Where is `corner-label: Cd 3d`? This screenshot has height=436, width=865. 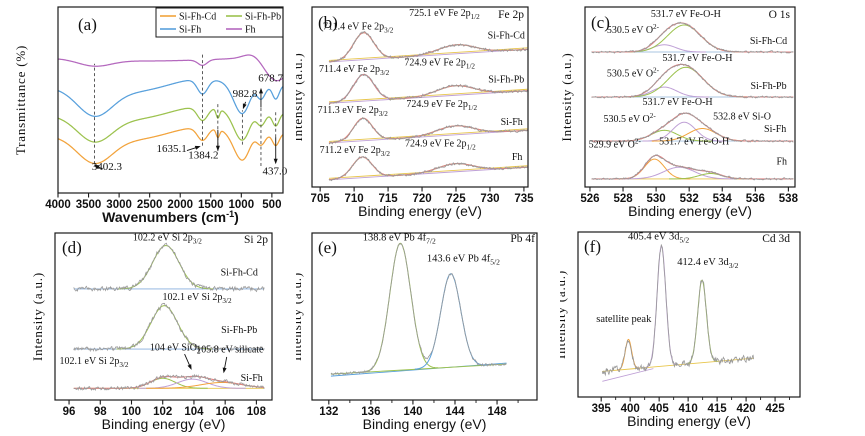 corner-label: Cd 3d is located at coordinates (776, 239).